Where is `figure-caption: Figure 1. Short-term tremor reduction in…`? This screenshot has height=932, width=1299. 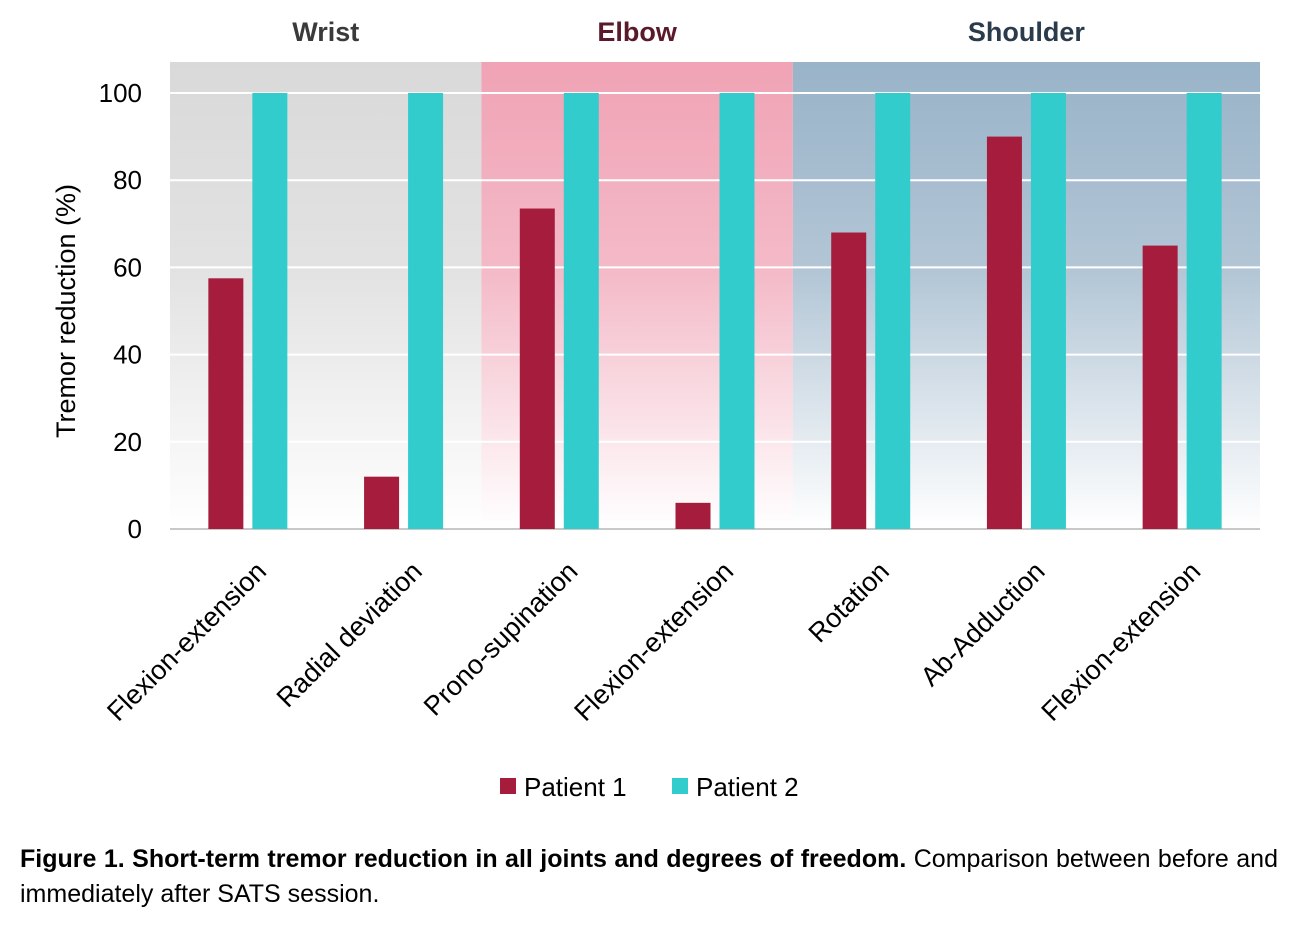 figure-caption: Figure 1. Short-term tremor reduction in… is located at coordinates (649, 877).